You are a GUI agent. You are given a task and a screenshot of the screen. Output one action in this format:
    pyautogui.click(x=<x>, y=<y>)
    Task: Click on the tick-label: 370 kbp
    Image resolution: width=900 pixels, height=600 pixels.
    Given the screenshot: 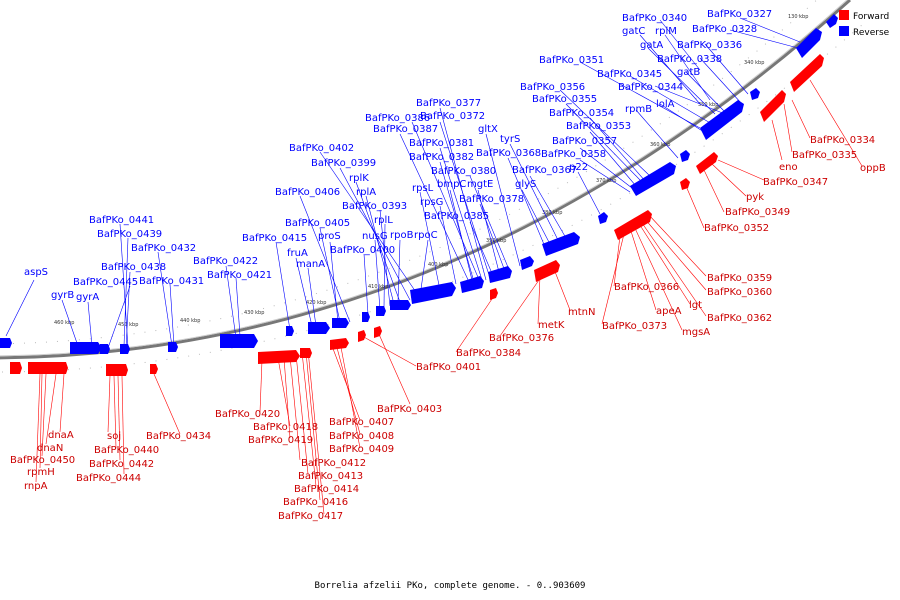 What is the action you would take?
    pyautogui.click(x=606, y=181)
    